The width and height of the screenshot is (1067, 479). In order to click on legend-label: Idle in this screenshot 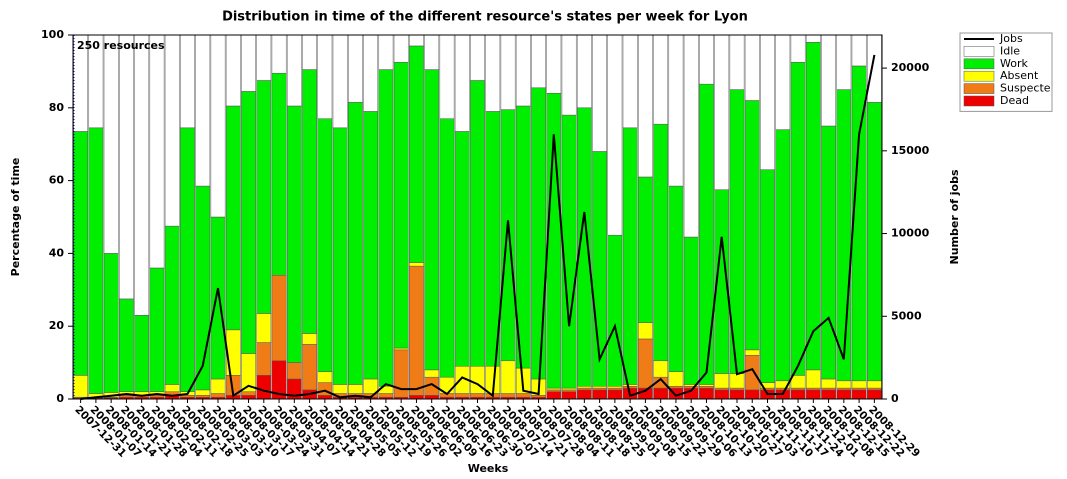, I will do `click(1010, 50)`.